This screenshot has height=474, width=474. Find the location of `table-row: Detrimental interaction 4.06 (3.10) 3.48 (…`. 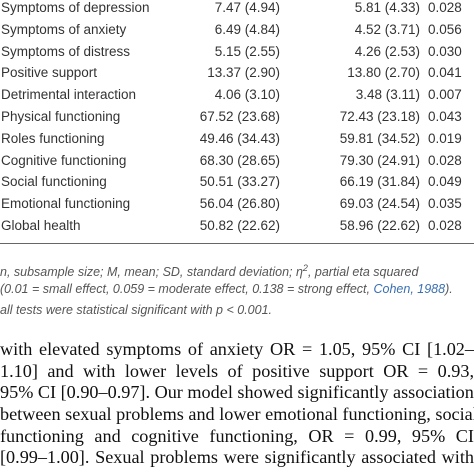

table-row: Detrimental interaction 4.06 (3.10) 3.48 (… is located at coordinates (237, 95).